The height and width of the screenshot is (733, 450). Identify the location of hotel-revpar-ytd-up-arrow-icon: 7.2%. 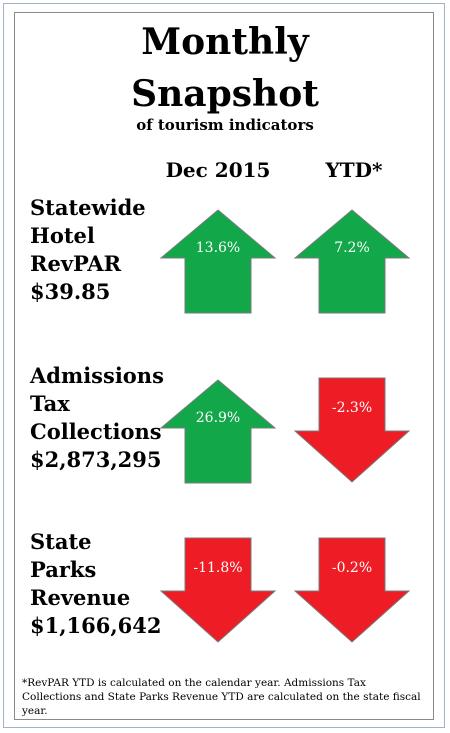
(352, 262).